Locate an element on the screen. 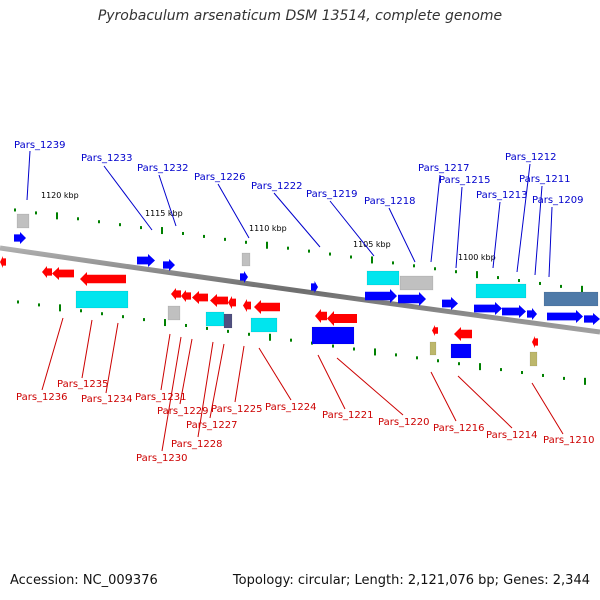 The height and width of the screenshot is (600, 600). scale-label: 1100 kbp is located at coordinates (477, 257).